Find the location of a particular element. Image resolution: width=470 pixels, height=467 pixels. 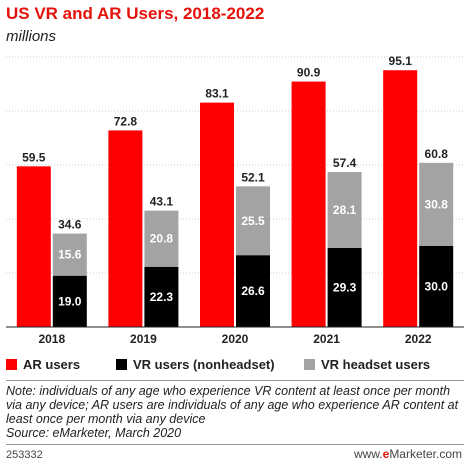

legend-swatch-ar is located at coordinates (11, 364).